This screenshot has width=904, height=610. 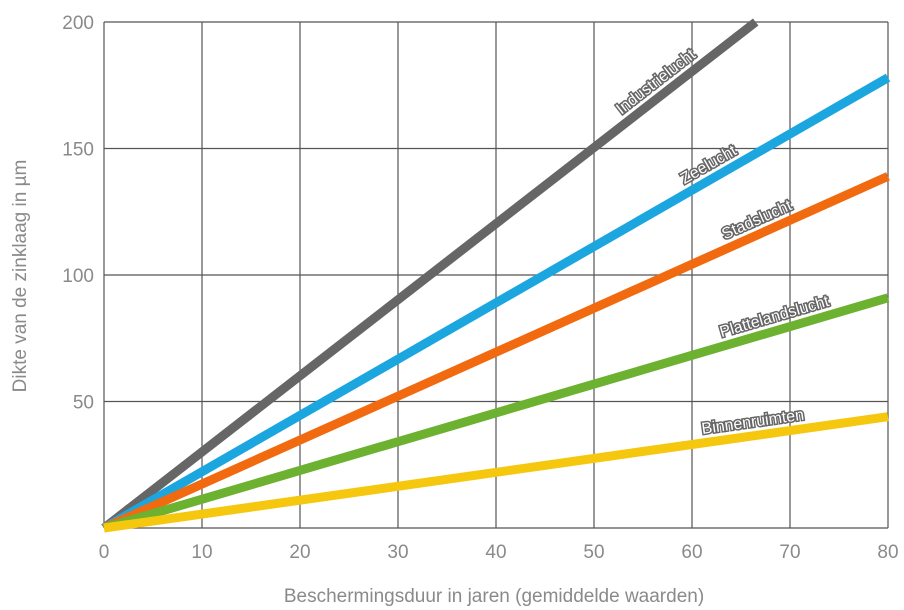 What do you see at coordinates (299, 552) in the screenshot?
I see `x-tick-label-2: 20` at bounding box center [299, 552].